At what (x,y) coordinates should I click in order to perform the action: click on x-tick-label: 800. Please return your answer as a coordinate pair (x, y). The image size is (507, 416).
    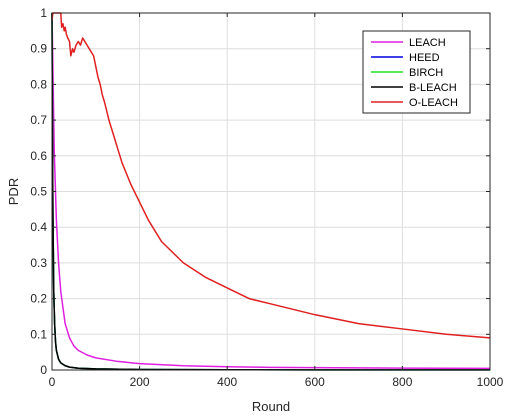
    Looking at the image, I should click on (402, 382).